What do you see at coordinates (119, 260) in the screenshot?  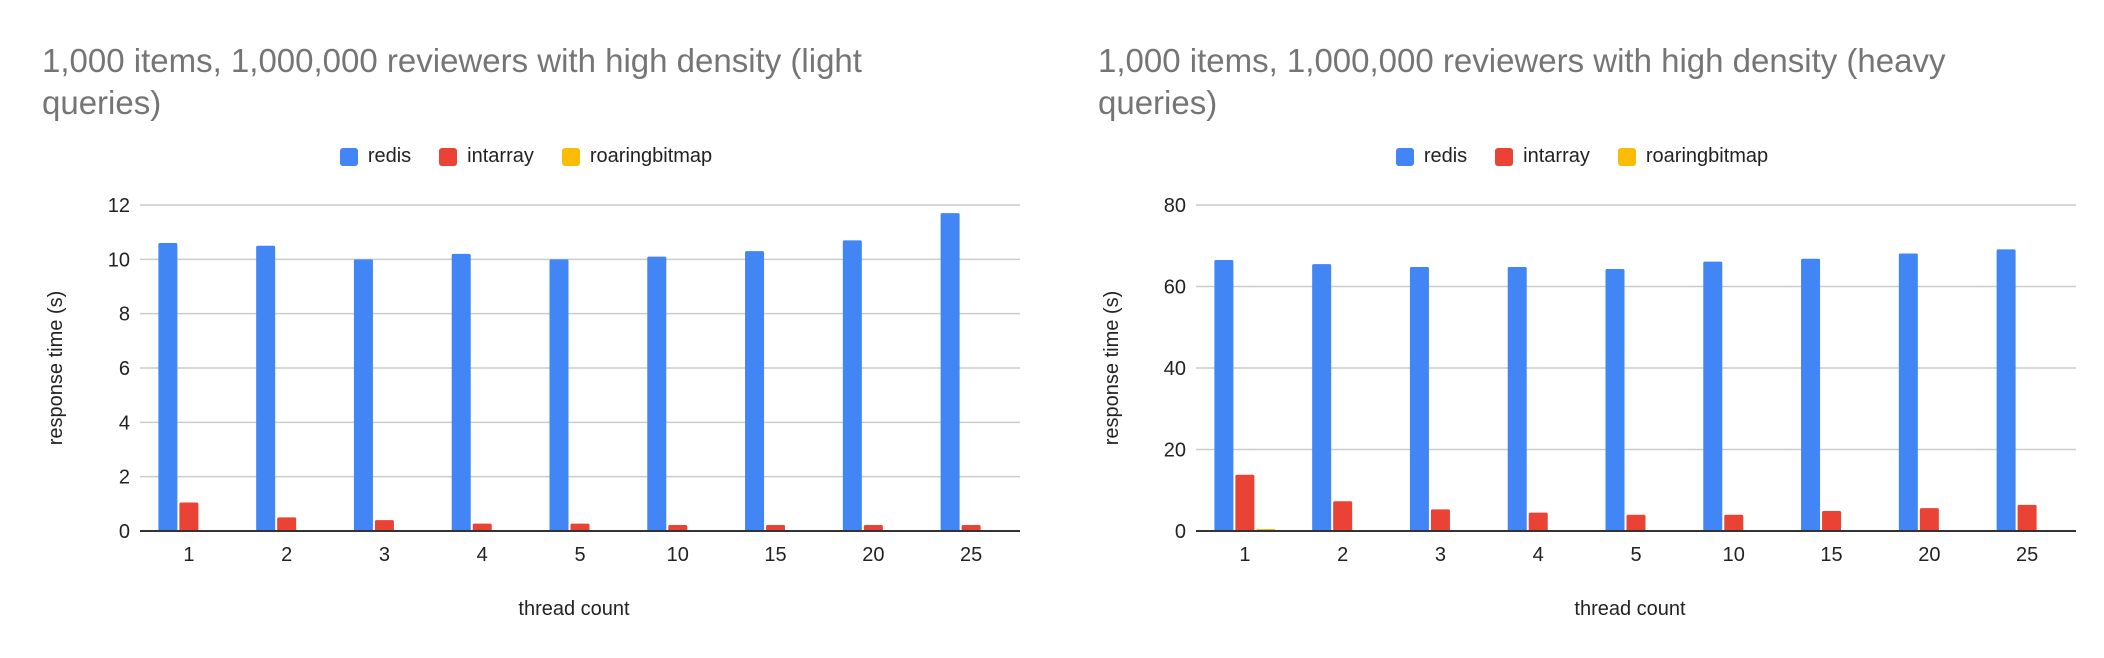 I see `y-tick-label: 10` at bounding box center [119, 260].